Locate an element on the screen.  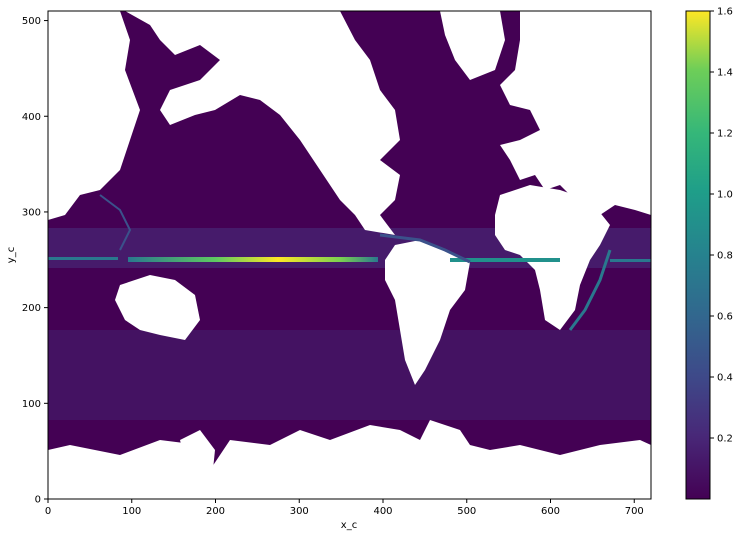
colorbar-ticks: 0.2 0.4 0.6 0.8 1.0 1.2 1.4 1.6 is located at coordinates (721, 226).